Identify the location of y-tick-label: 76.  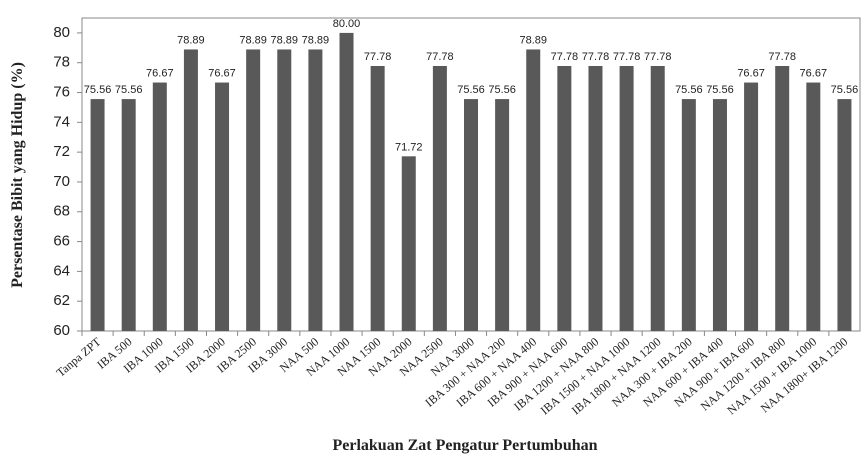
(61, 91).